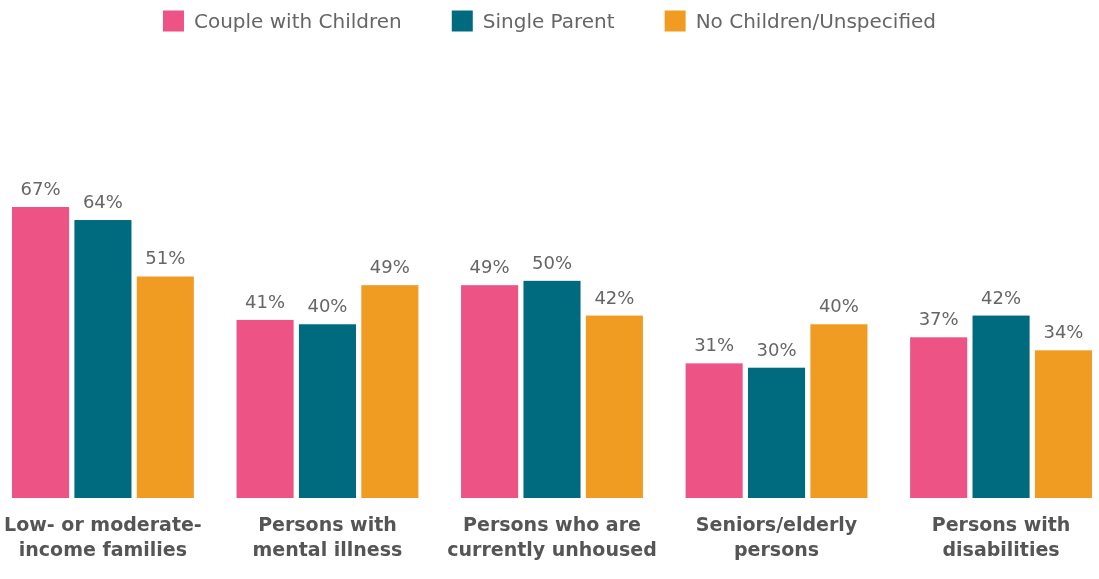  I want to click on data-label: 67%, so click(40, 188).